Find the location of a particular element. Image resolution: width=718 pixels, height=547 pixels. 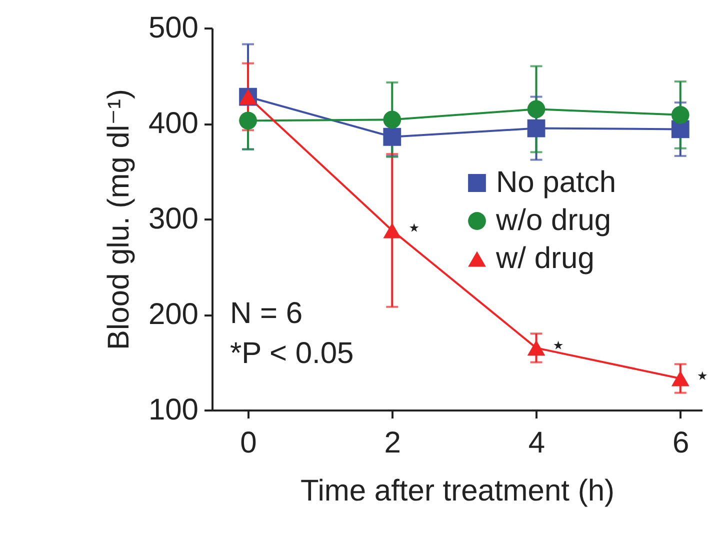

legend-label: No patch is located at coordinates (556, 182).